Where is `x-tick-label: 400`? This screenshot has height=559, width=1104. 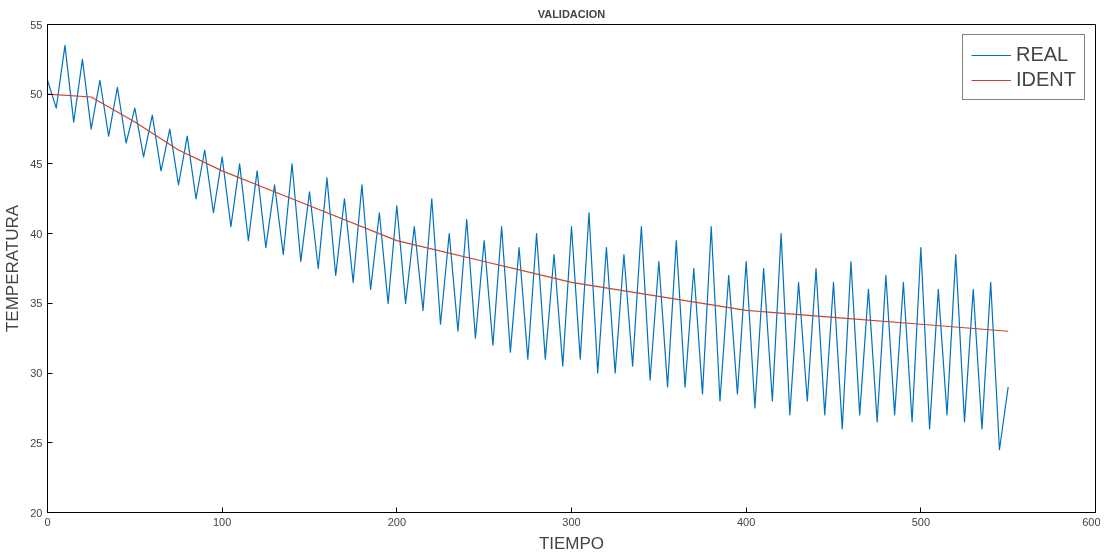
x-tick-label: 400 is located at coordinates (746, 521).